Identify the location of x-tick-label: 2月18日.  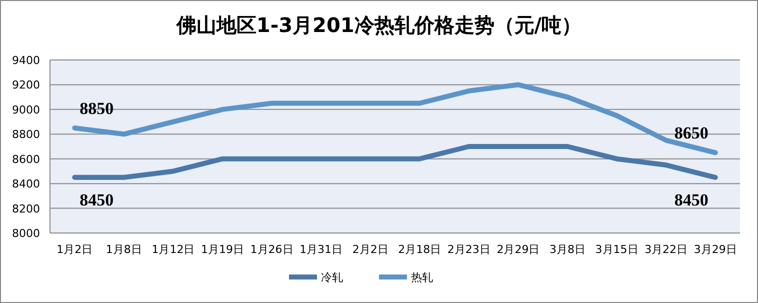
(420, 249).